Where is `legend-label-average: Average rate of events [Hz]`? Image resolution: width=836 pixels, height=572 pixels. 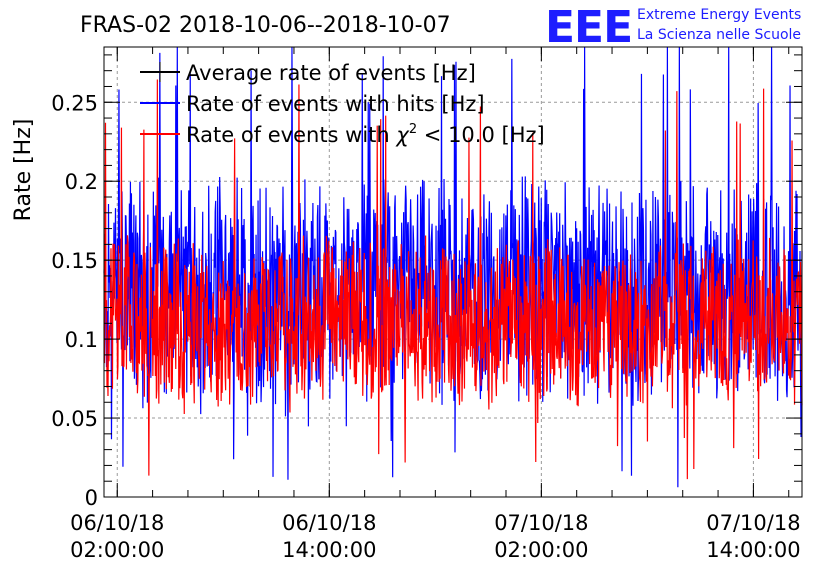 legend-label-average: Average rate of events [Hz] is located at coordinates (331, 73).